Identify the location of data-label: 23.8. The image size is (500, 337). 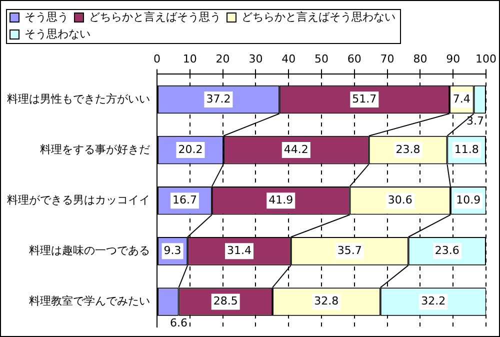
(408, 149).